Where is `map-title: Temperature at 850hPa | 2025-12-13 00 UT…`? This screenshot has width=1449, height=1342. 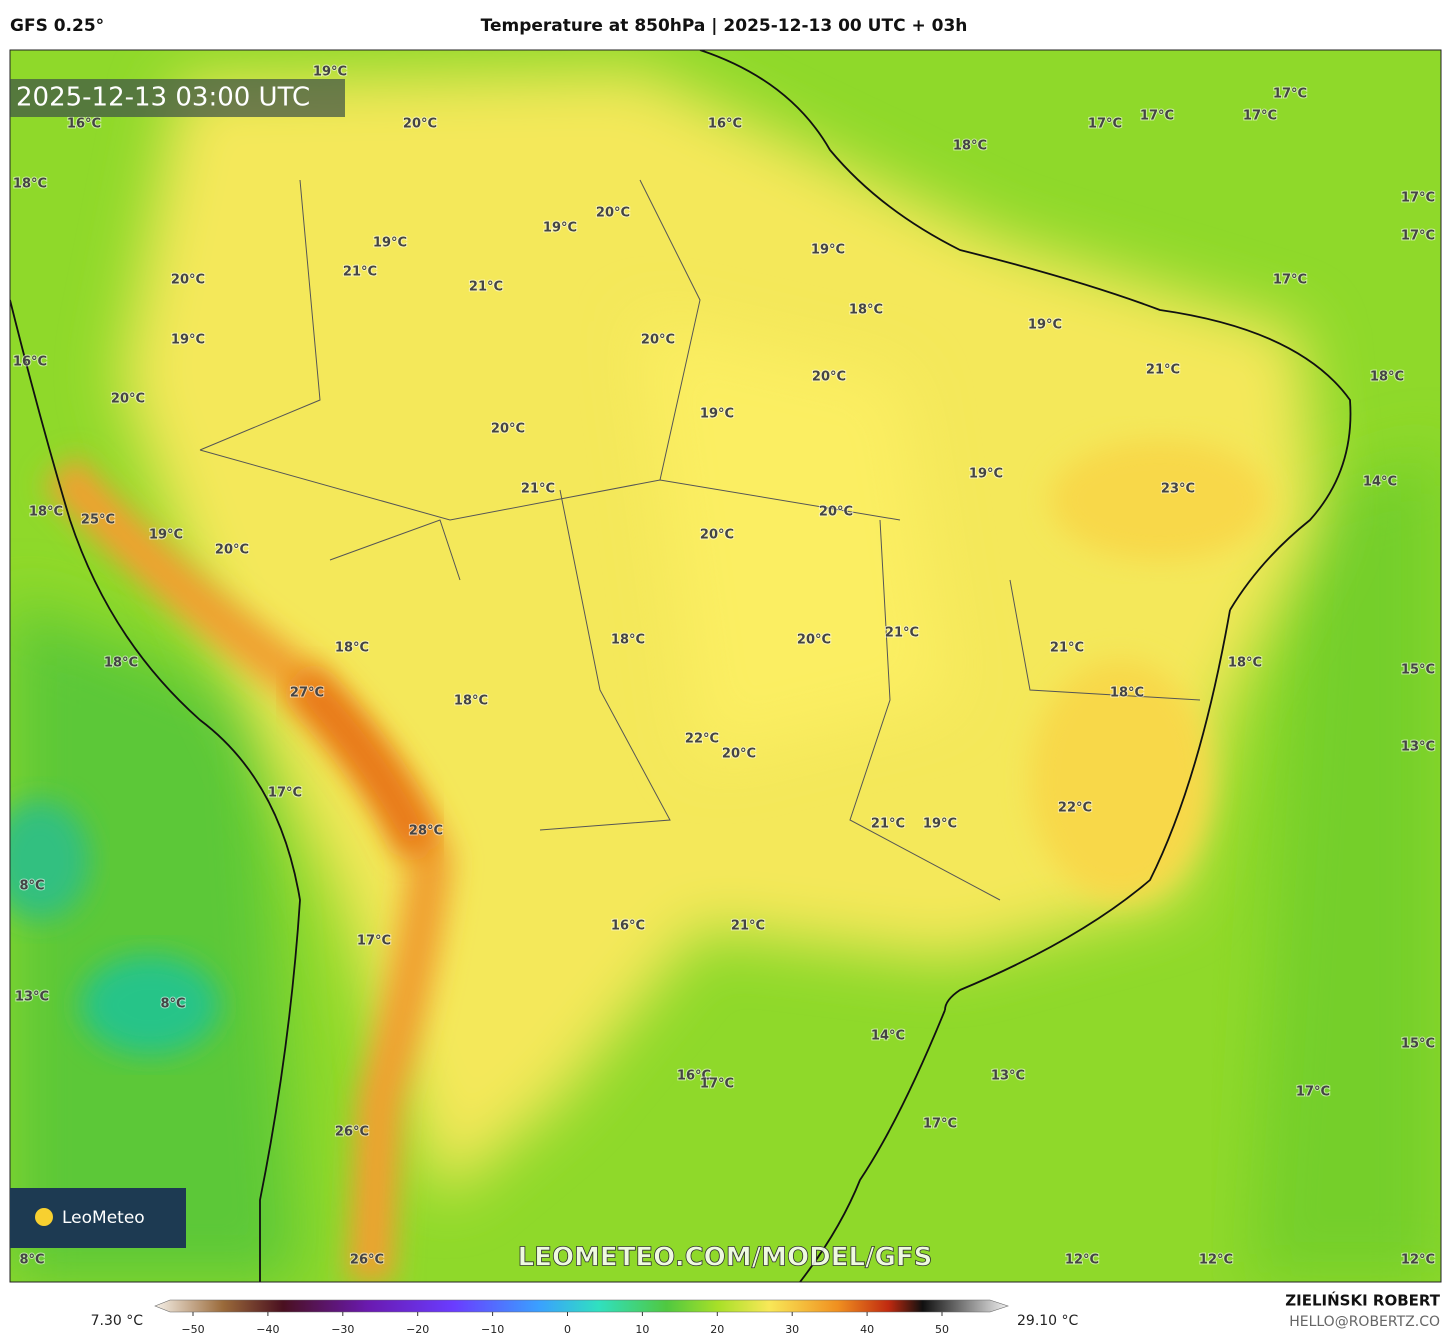 map-title: Temperature at 850hPa | 2025-12-13 00 UT… is located at coordinates (724, 26).